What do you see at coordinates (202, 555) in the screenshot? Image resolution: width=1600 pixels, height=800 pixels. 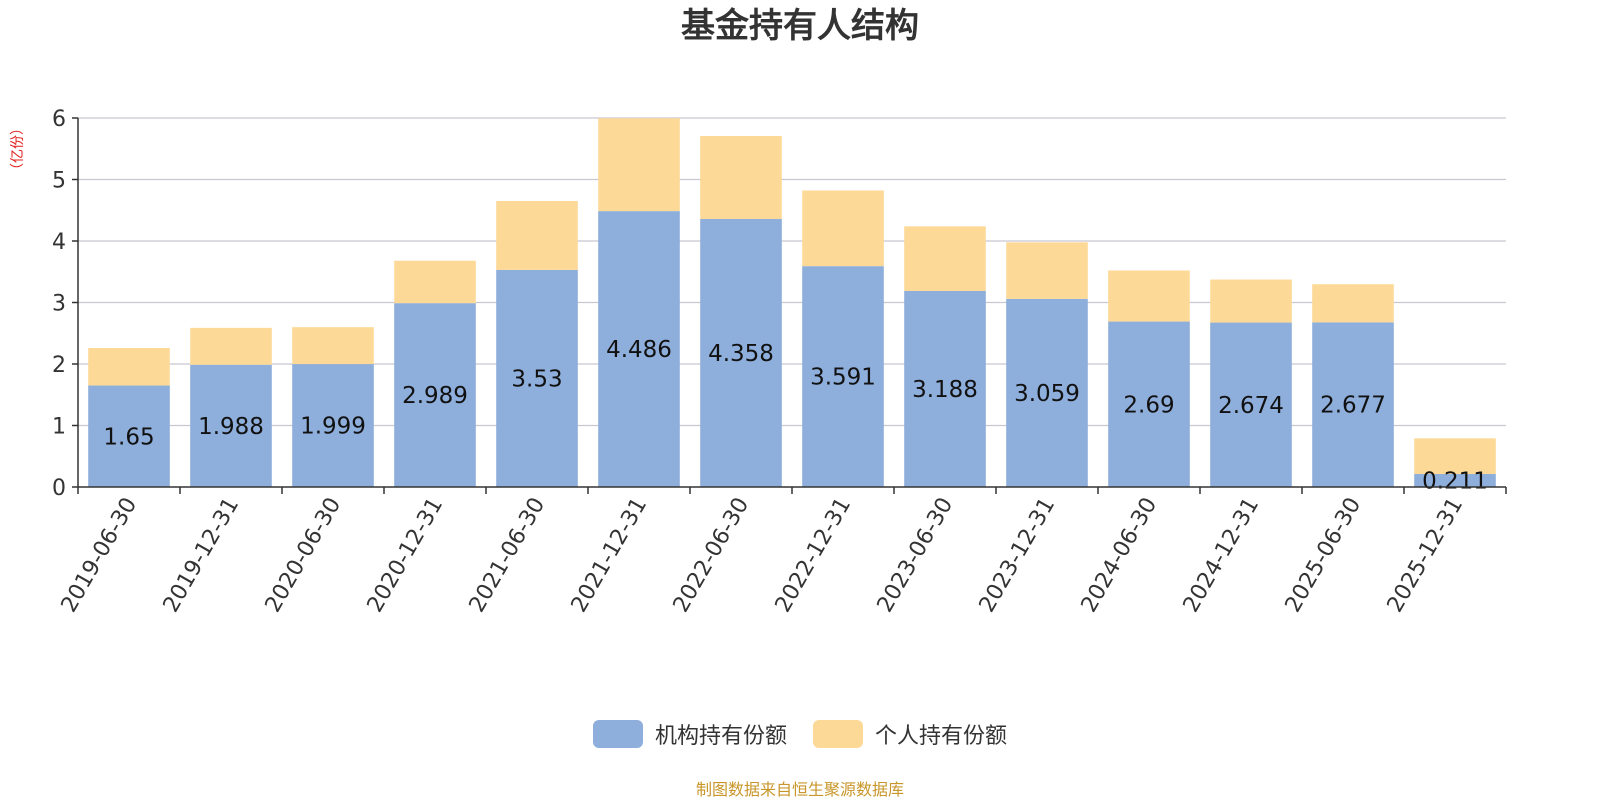 I see `x-tick-label: 2019-12-31` at bounding box center [202, 555].